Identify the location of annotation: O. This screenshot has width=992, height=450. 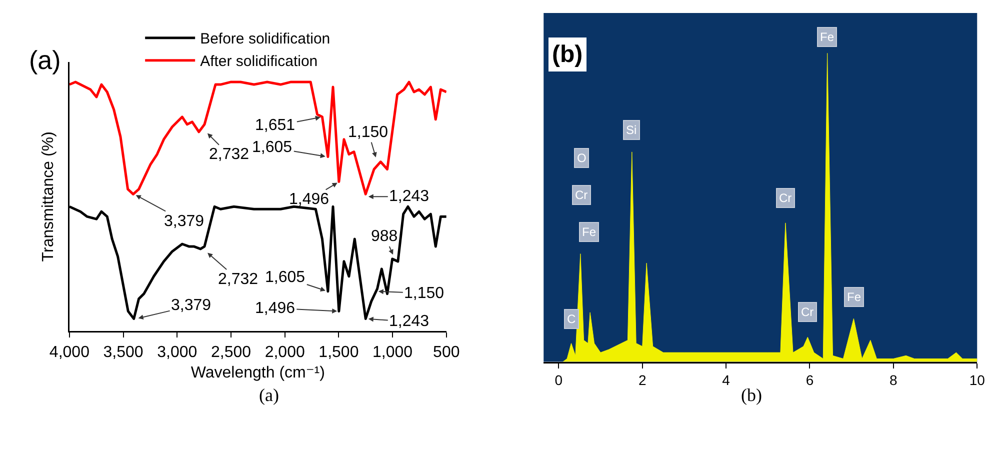
(581, 158).